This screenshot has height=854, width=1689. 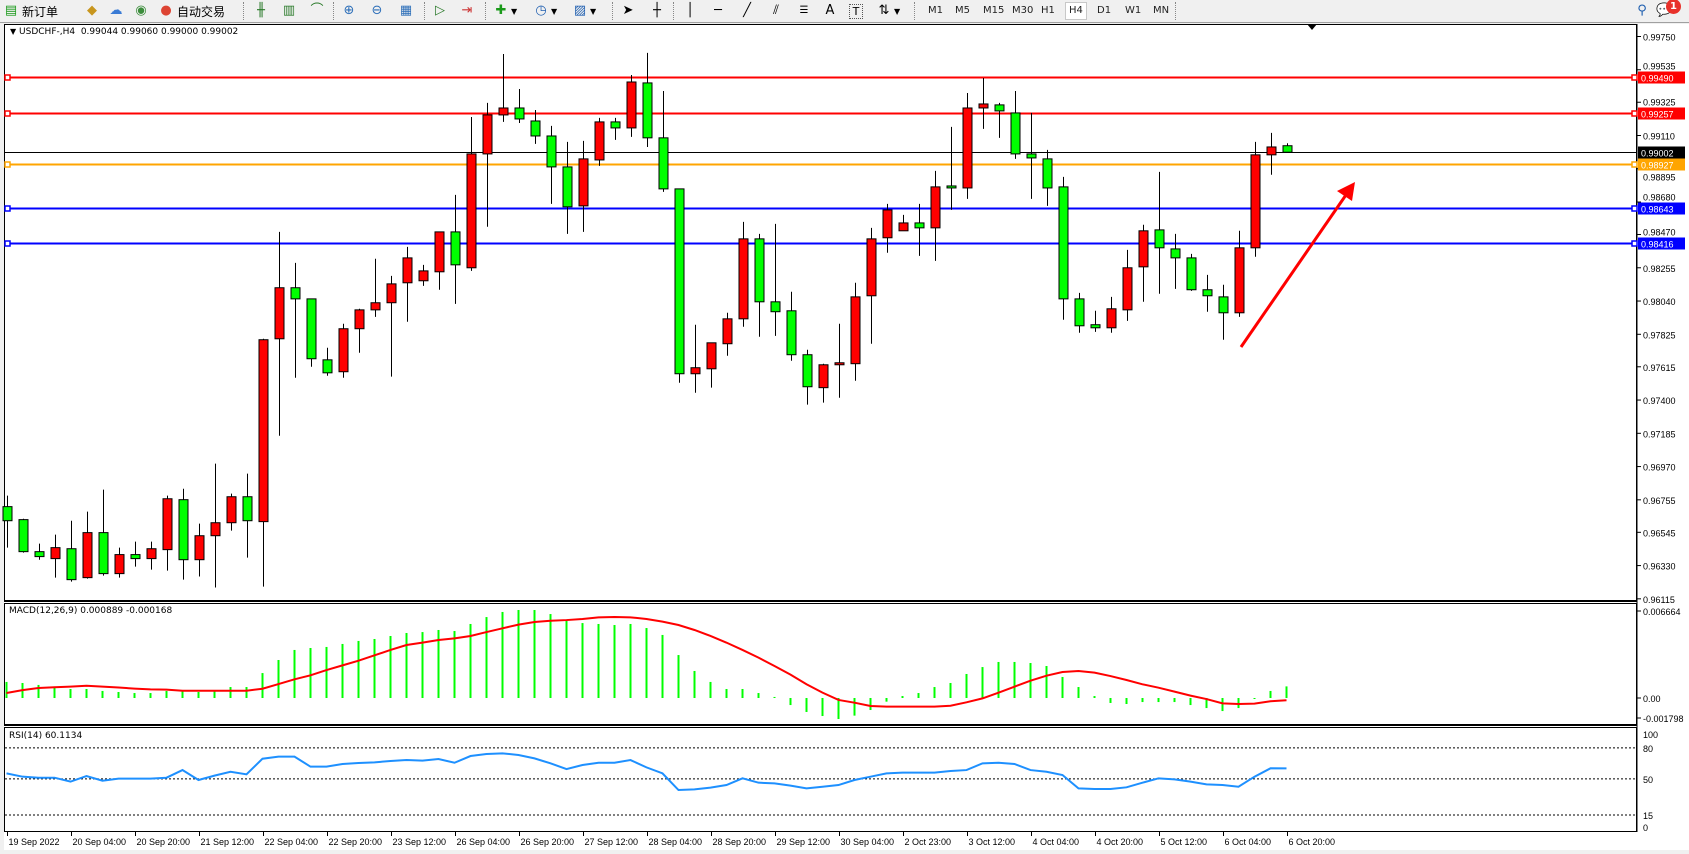 What do you see at coordinates (261, 11) in the screenshot?
I see `bar-chart-button: ╫` at bounding box center [261, 11].